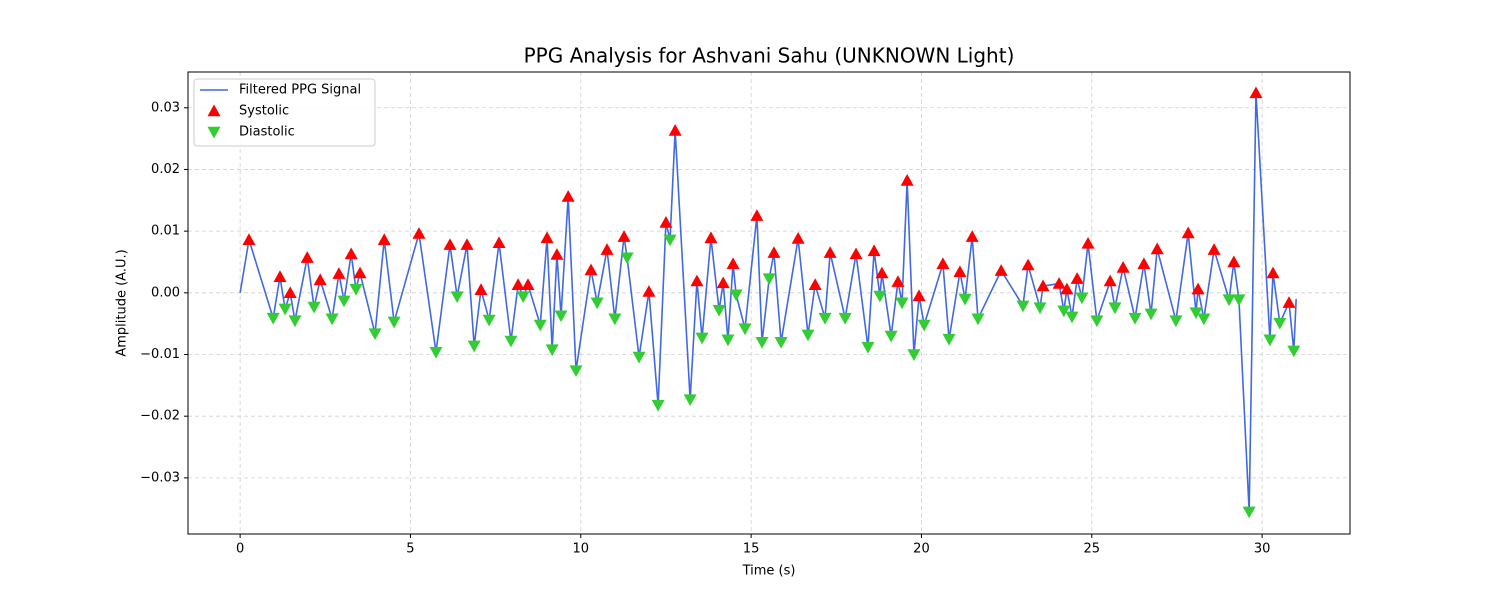  I want to click on x-tick-label: 10, so click(581, 549).